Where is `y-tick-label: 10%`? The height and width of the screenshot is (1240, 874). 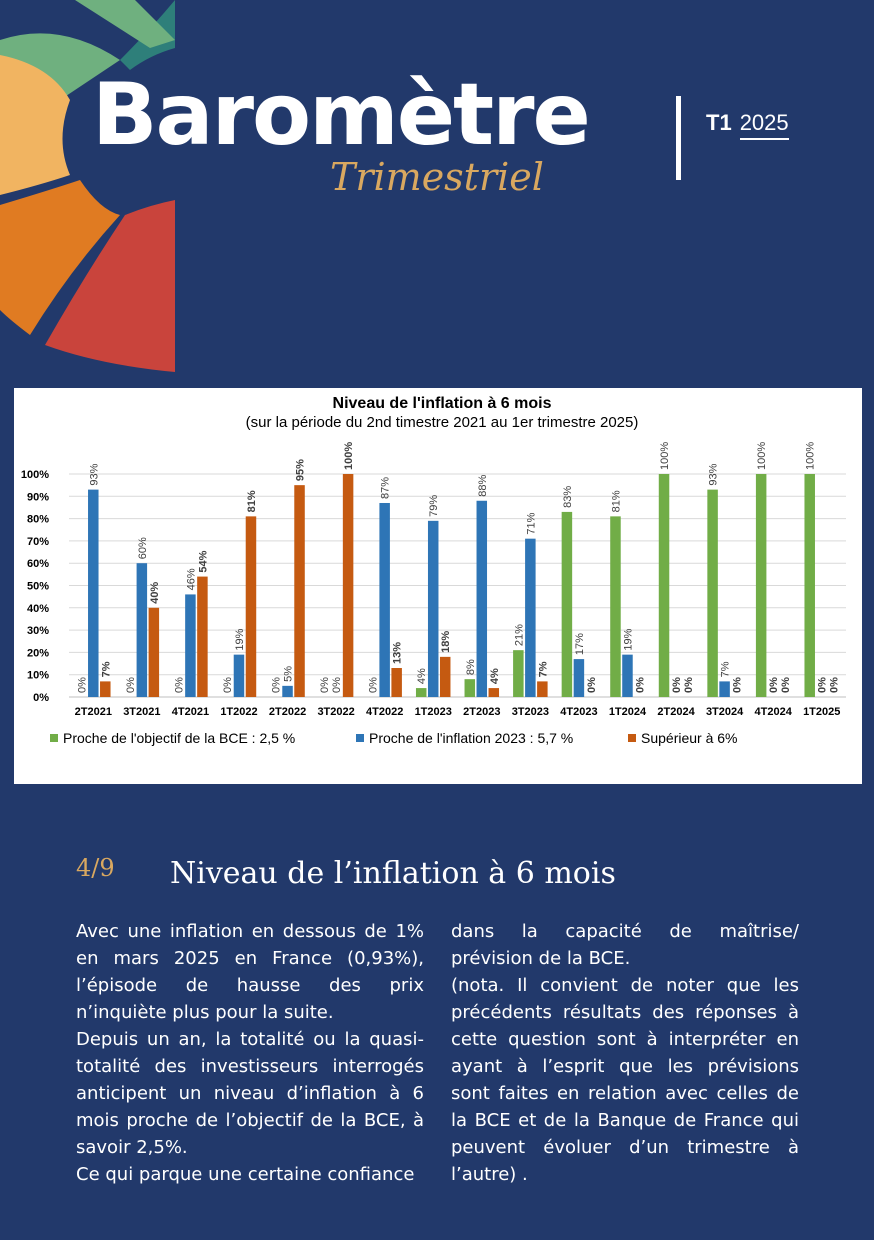 y-tick-label: 10% is located at coordinates (38, 676).